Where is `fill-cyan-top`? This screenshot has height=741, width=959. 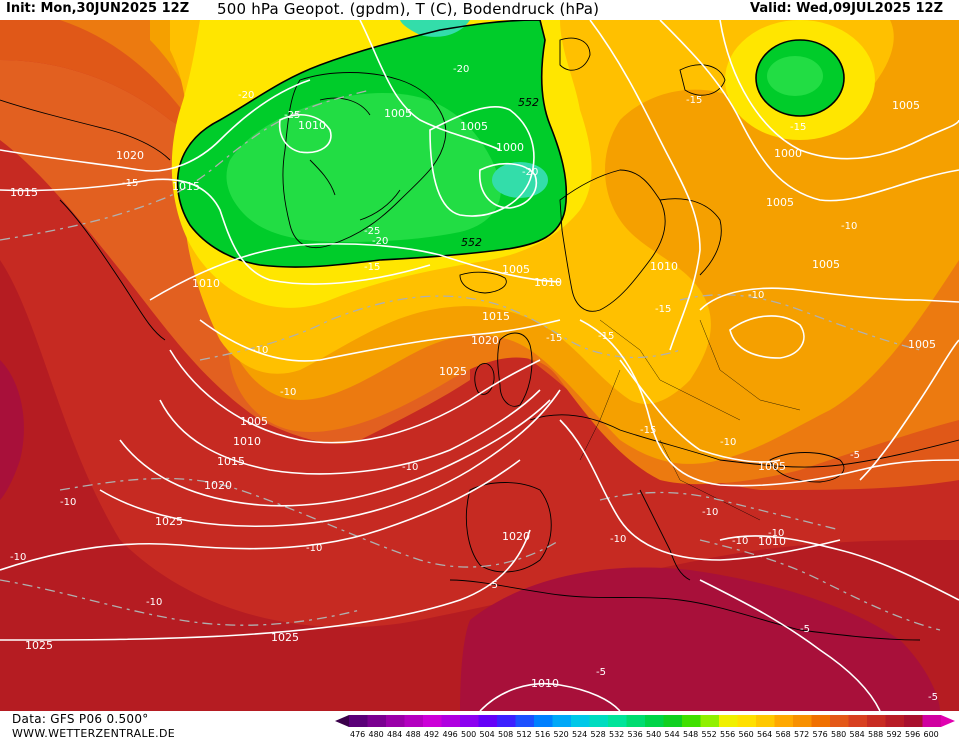 fill-cyan-top is located at coordinates (435, 28).